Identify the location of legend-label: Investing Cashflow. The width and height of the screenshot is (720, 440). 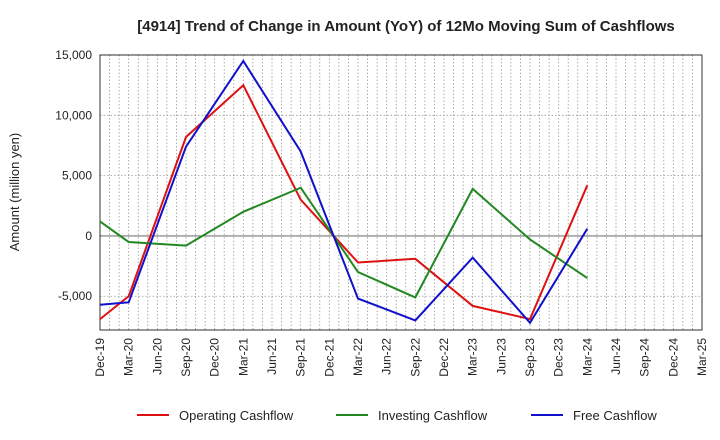
(433, 415).